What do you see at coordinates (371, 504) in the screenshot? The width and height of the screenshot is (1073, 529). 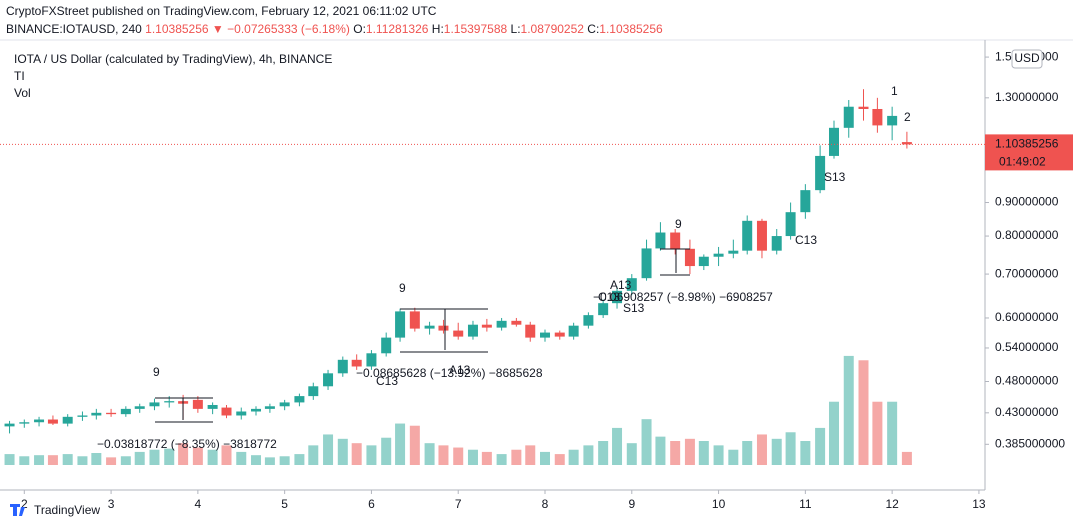 I see `x-tick-label: 6` at bounding box center [371, 504].